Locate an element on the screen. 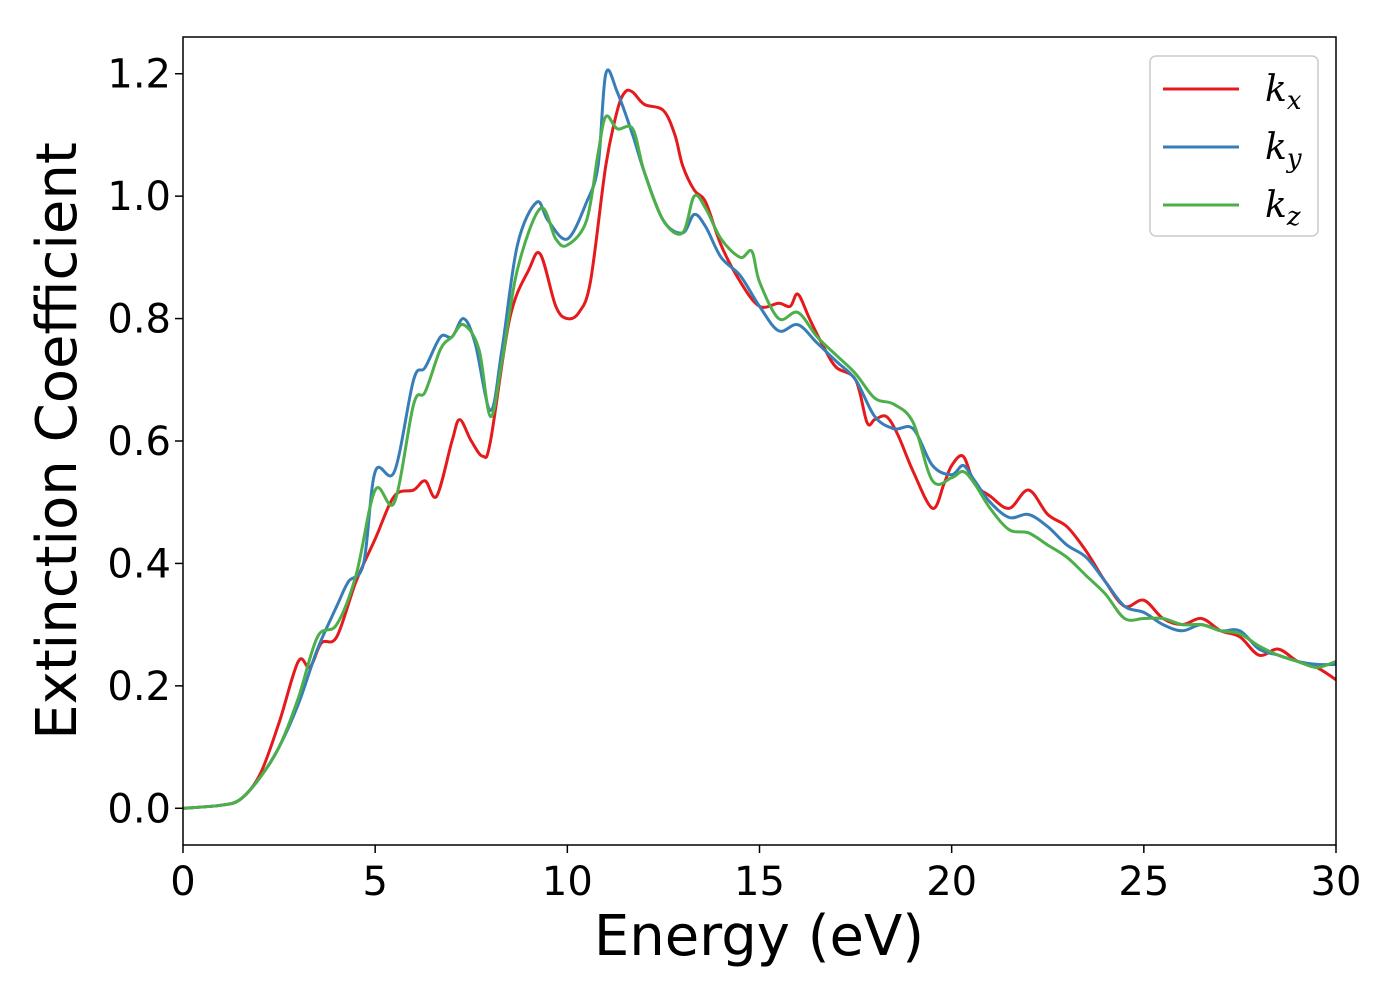  y-tick-label: 0.6 is located at coordinates (139, 442).